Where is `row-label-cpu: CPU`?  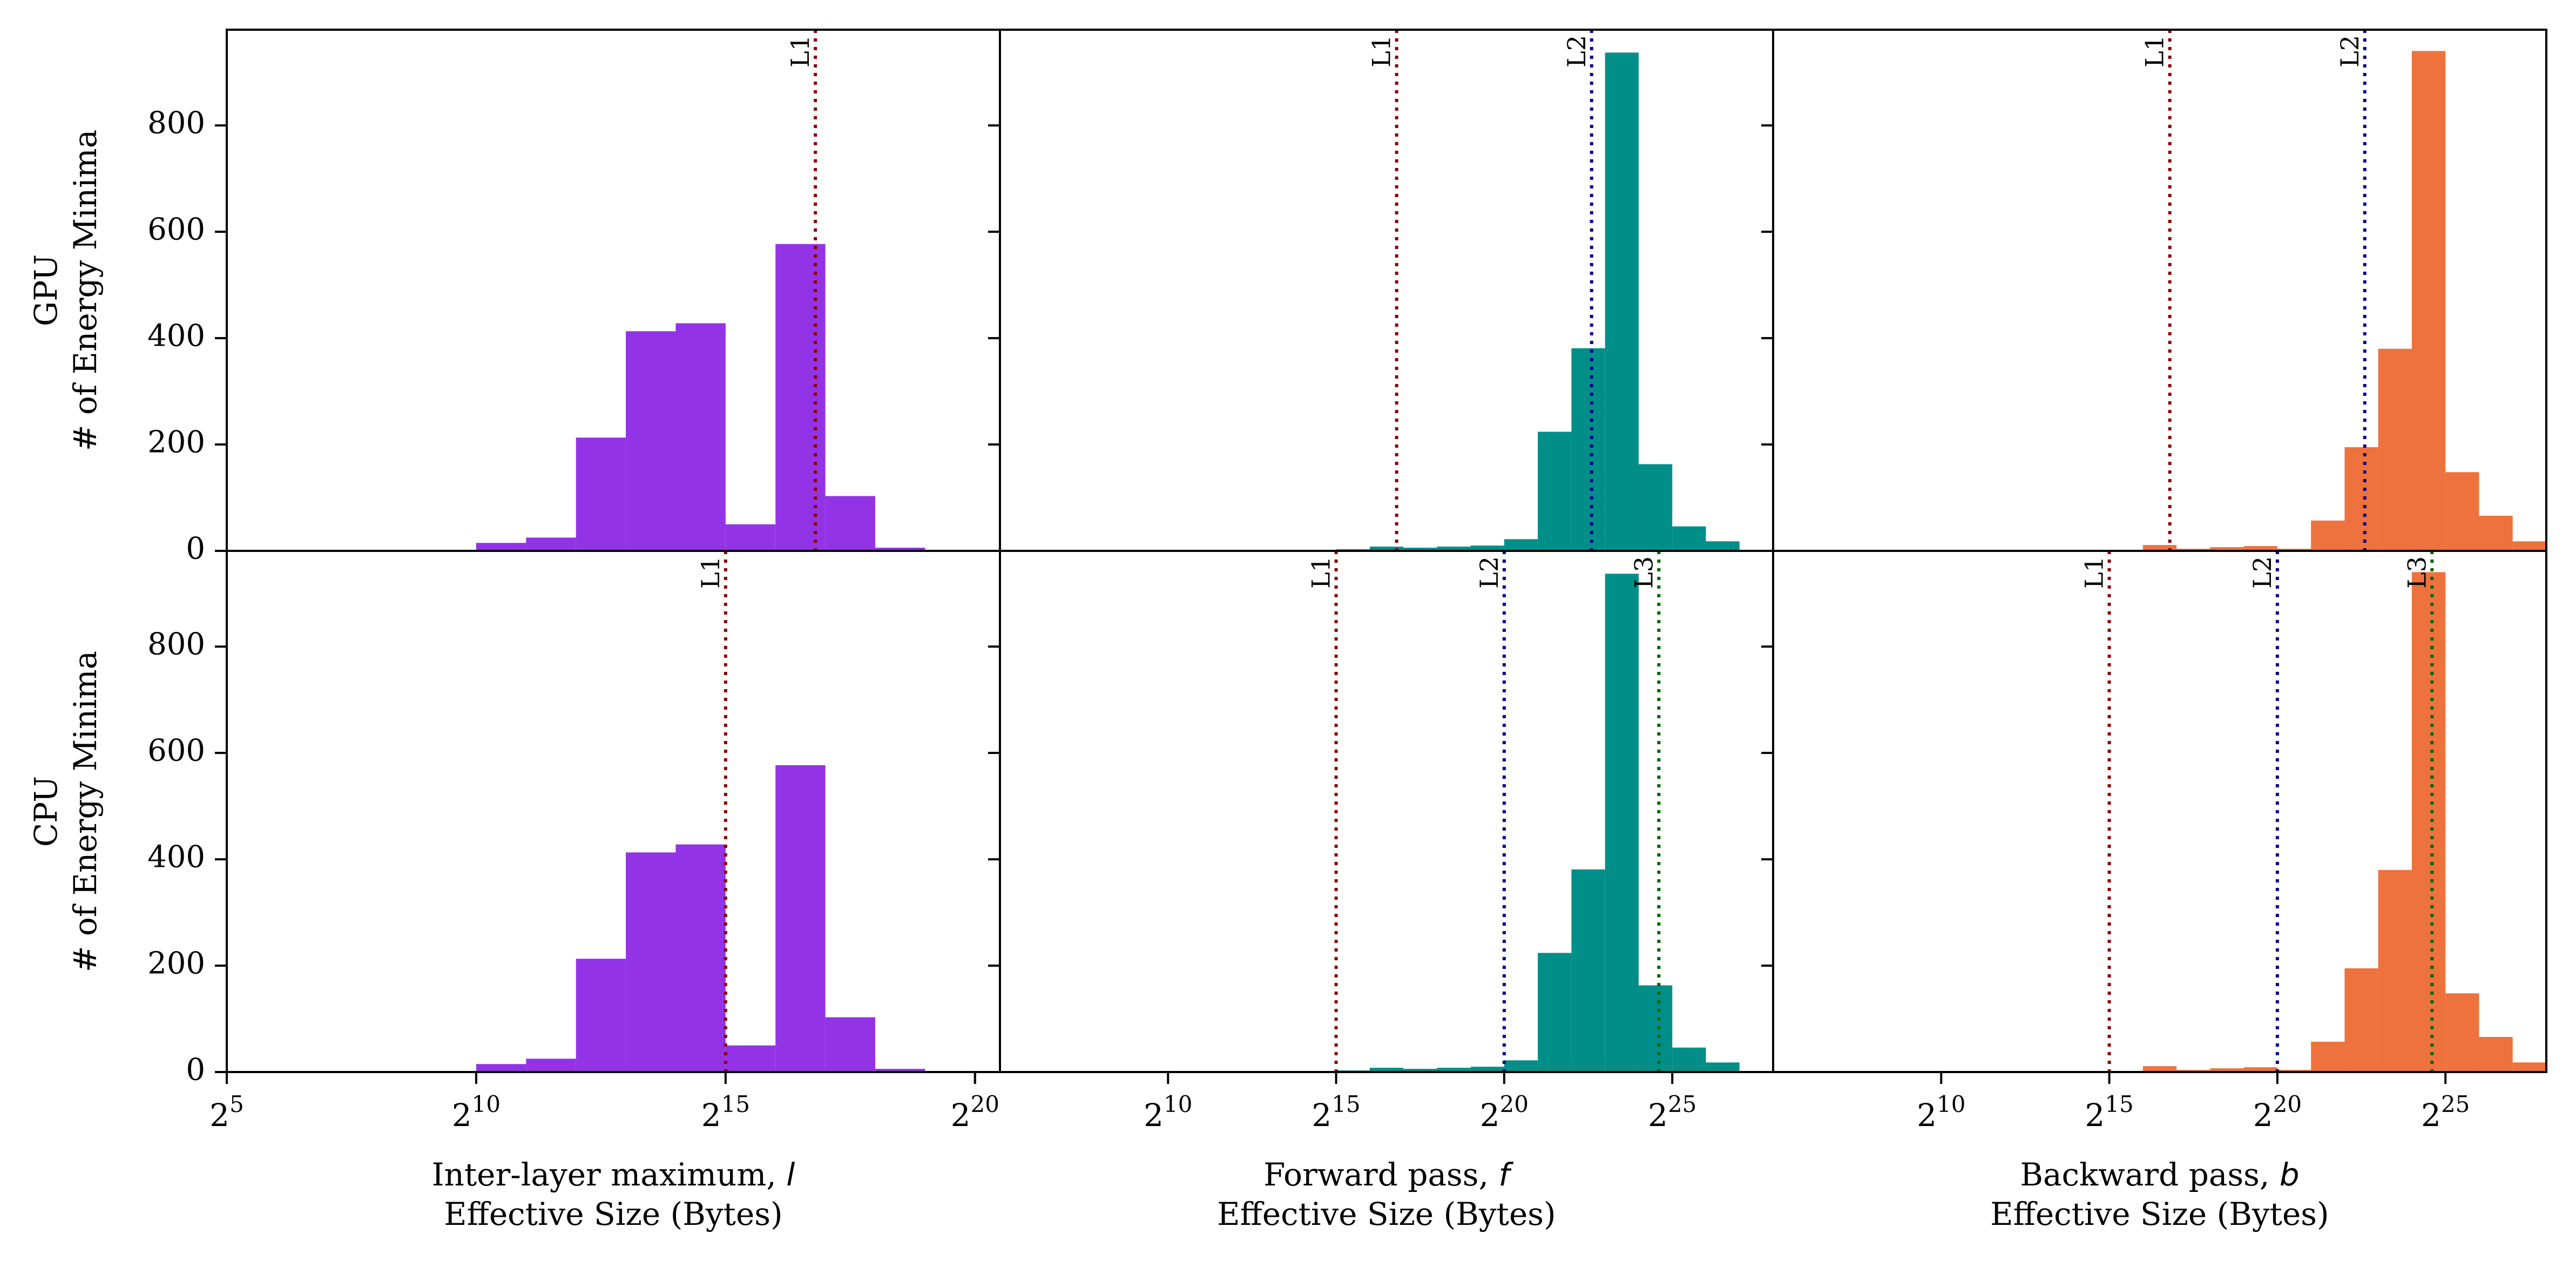 row-label-cpu: CPU is located at coordinates (46, 811).